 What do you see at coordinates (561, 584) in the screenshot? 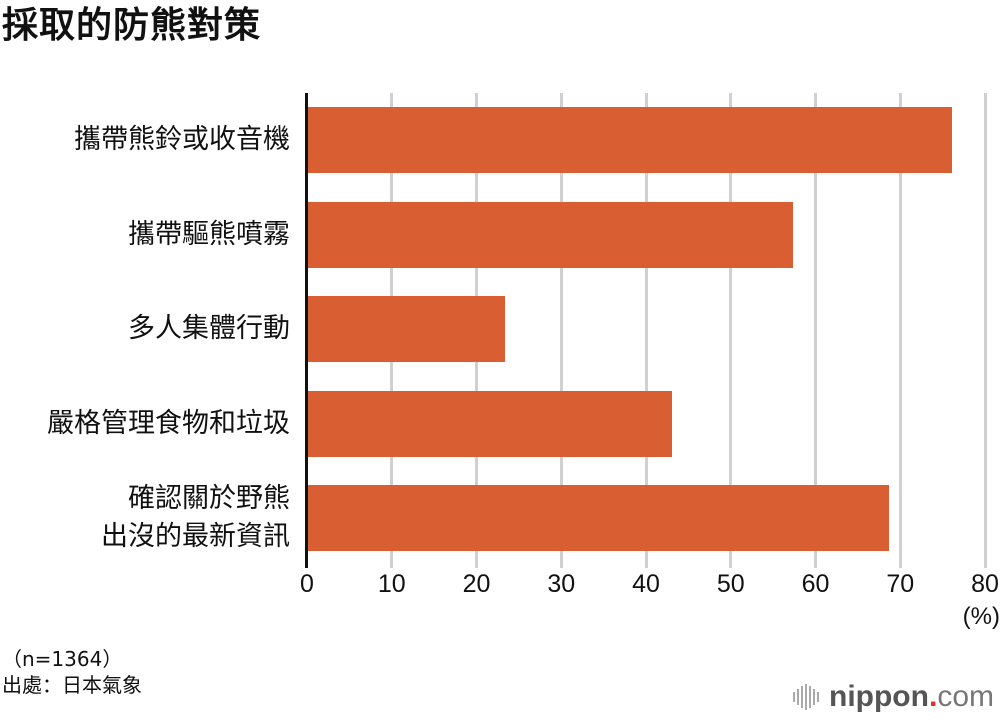
I see `x-tick-label: 30` at bounding box center [561, 584].